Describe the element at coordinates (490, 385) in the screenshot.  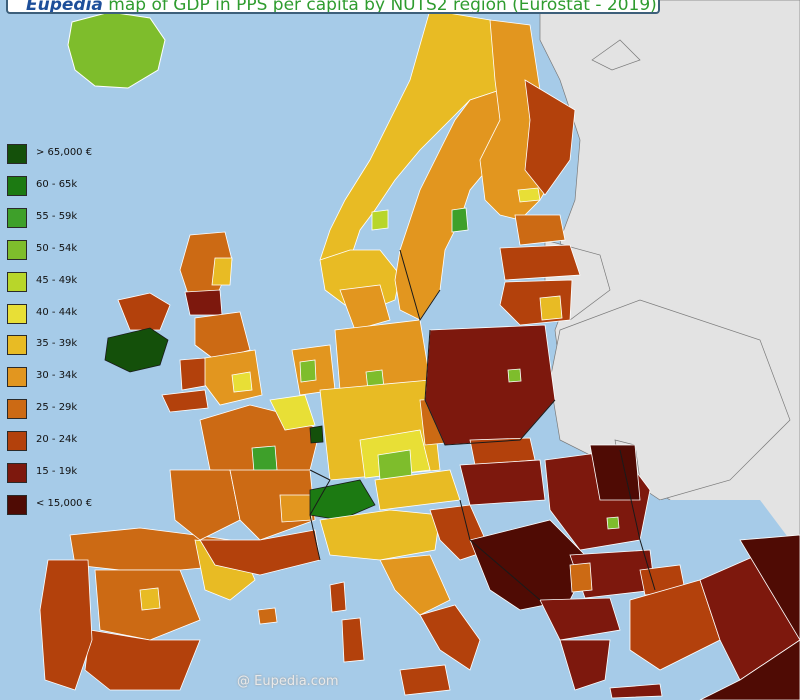
I see `poland` at that location.